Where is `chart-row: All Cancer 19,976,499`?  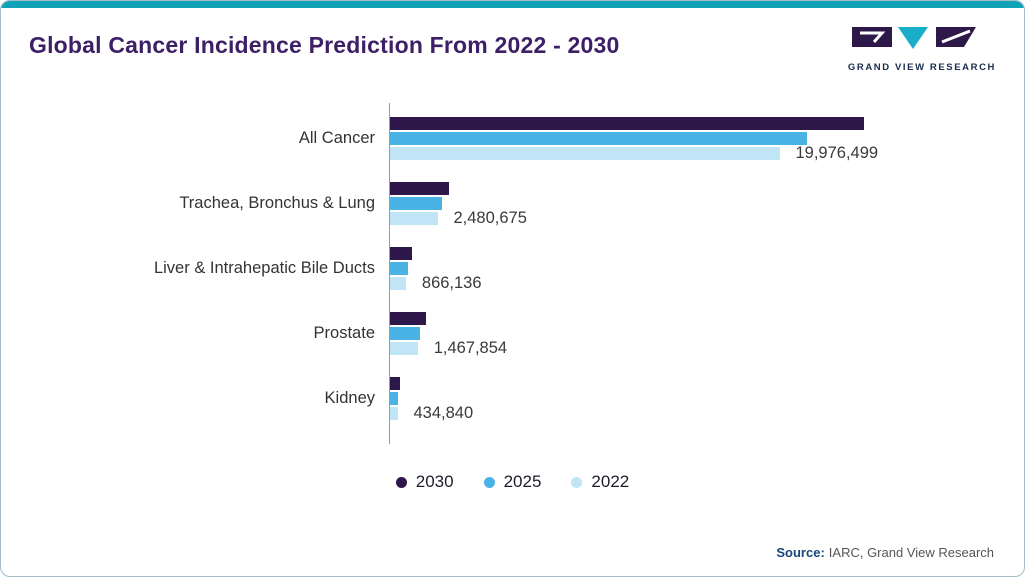 chart-row: All Cancer 19,976,499 is located at coordinates (526, 139).